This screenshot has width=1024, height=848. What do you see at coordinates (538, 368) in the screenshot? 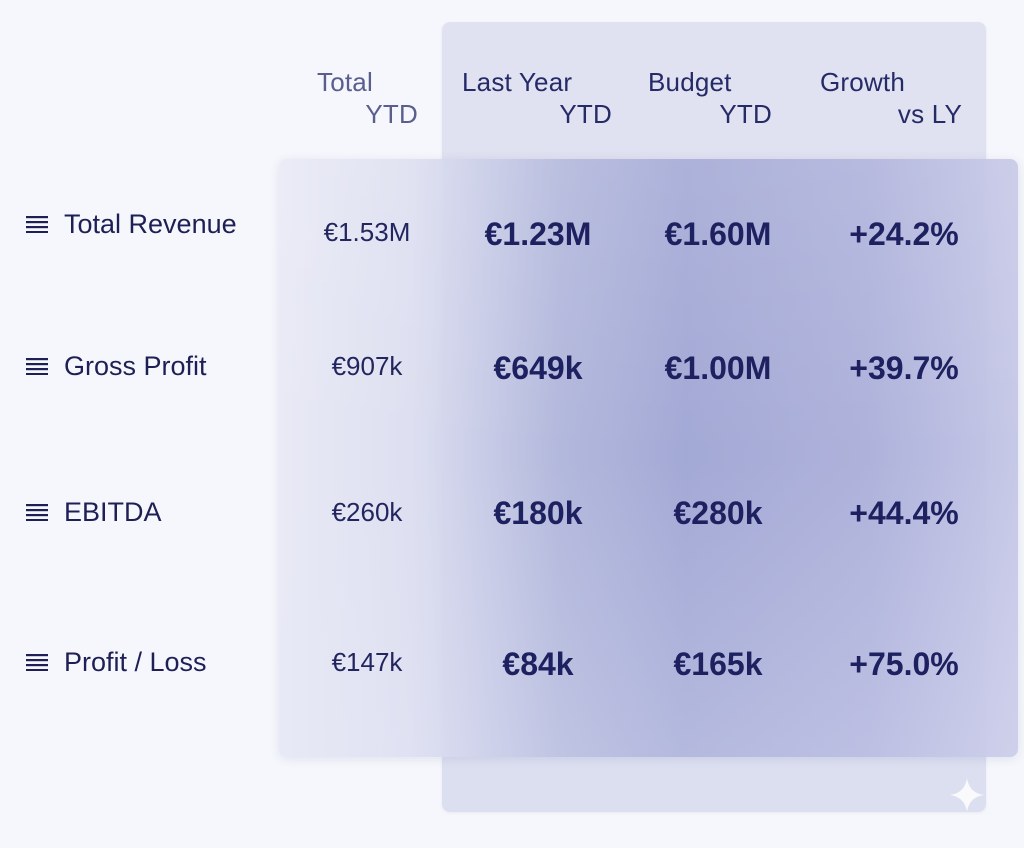
I see `cell-last-year-ytd: €649k` at bounding box center [538, 368].